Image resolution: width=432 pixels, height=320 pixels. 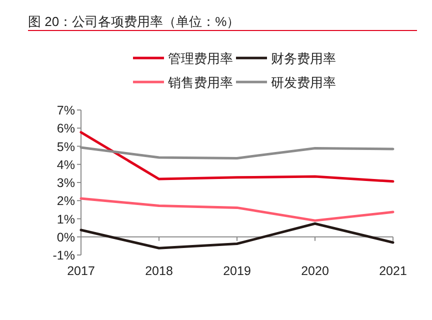 What do you see at coordinates (200, 82) in the screenshot?
I see `legend-label: 销售费用率` at bounding box center [200, 82].